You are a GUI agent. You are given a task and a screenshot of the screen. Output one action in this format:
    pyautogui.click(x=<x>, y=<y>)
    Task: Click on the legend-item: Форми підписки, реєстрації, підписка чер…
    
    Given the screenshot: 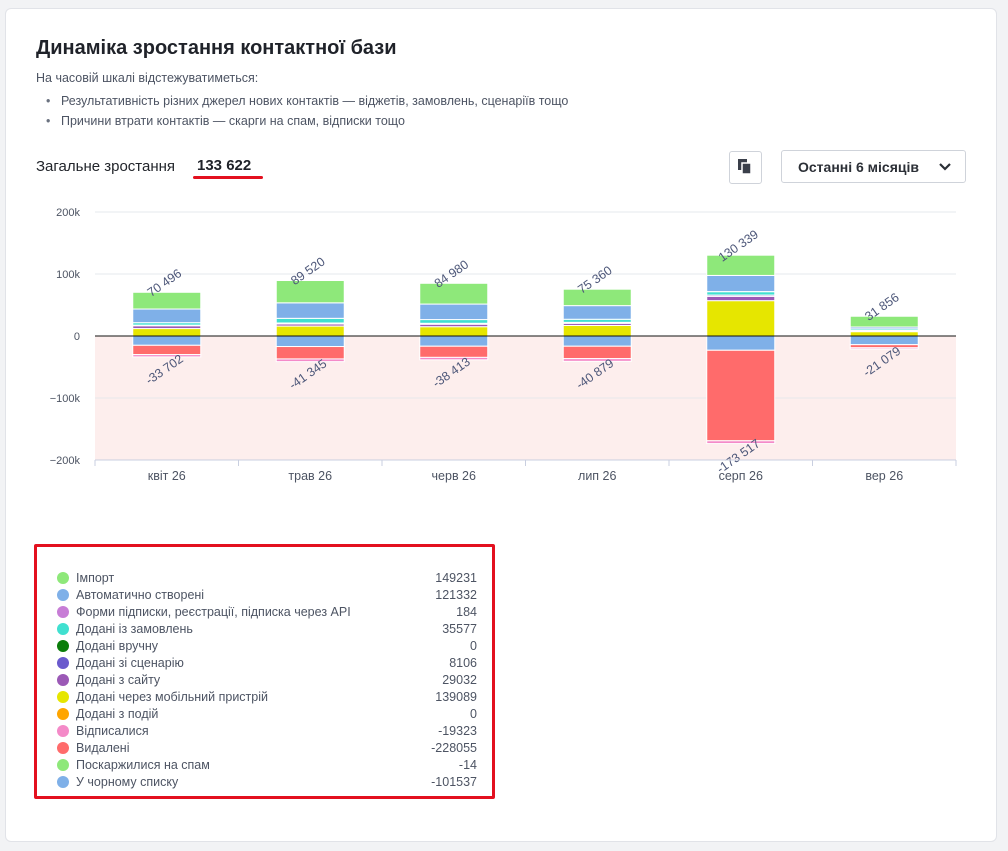 What is the action you would take?
    pyautogui.click(x=267, y=612)
    